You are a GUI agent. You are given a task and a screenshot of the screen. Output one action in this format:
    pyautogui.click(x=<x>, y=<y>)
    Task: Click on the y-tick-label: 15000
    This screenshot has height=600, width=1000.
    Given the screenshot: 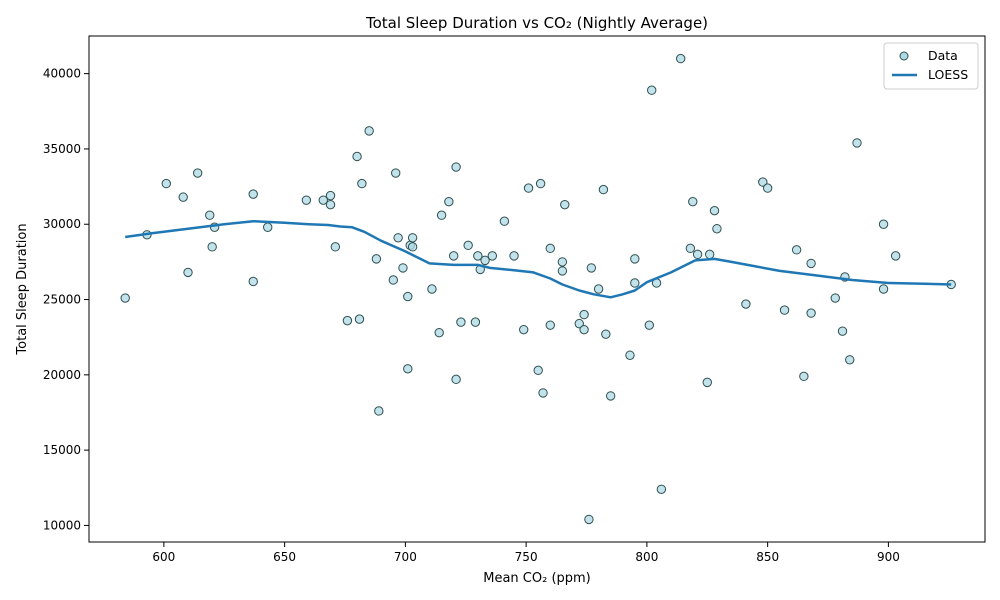 What is the action you would take?
    pyautogui.click(x=62, y=450)
    